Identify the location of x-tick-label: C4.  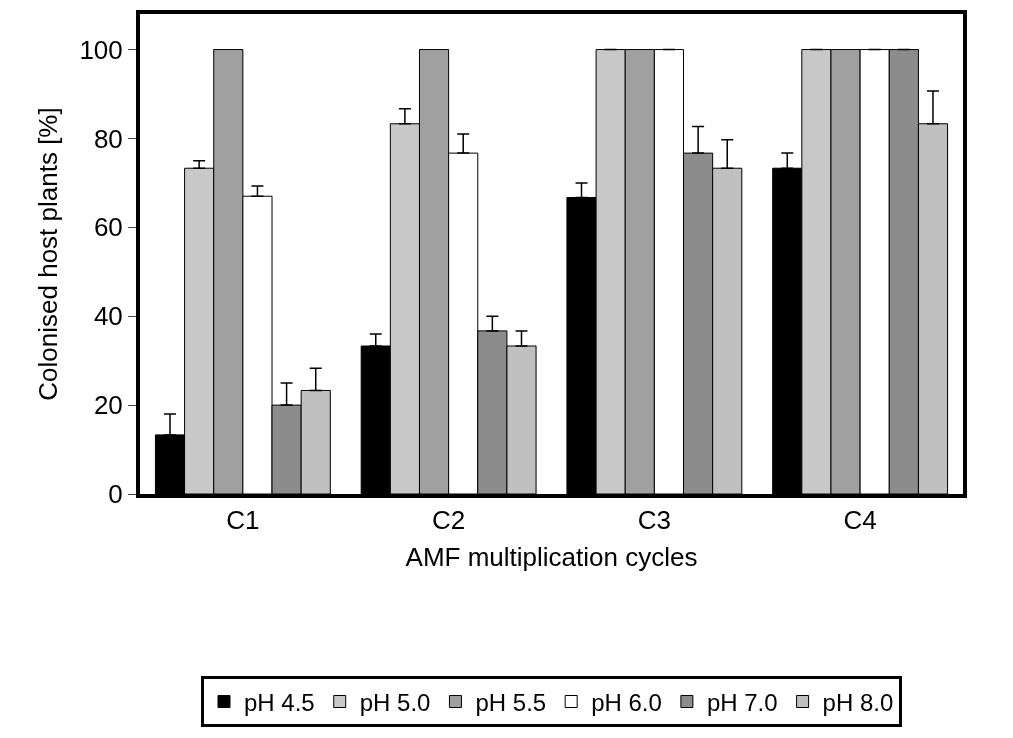
(860, 520).